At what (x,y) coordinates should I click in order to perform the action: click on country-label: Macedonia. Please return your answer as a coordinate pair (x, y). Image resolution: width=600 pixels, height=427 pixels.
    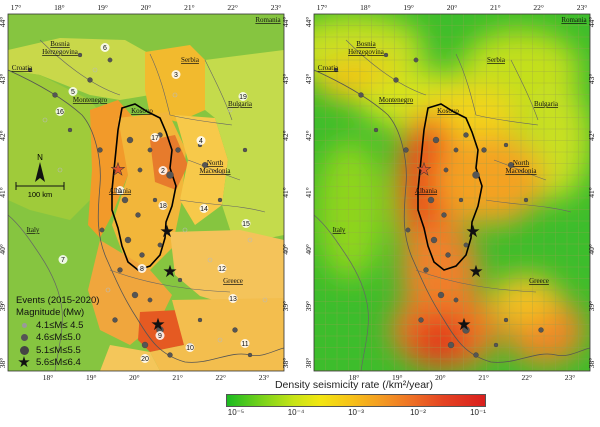
    Looking at the image, I should click on (215, 171).